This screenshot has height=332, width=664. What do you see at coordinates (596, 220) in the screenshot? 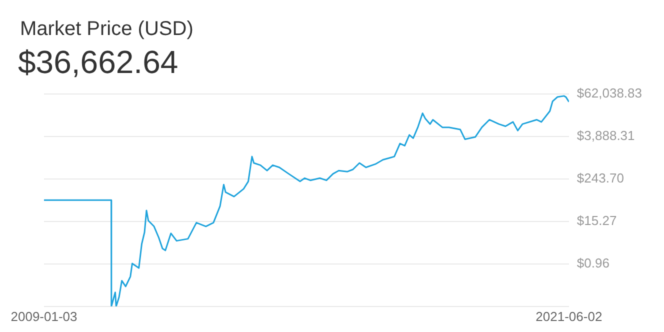
I see `y-tick-label: $15.27` at bounding box center [596, 220].